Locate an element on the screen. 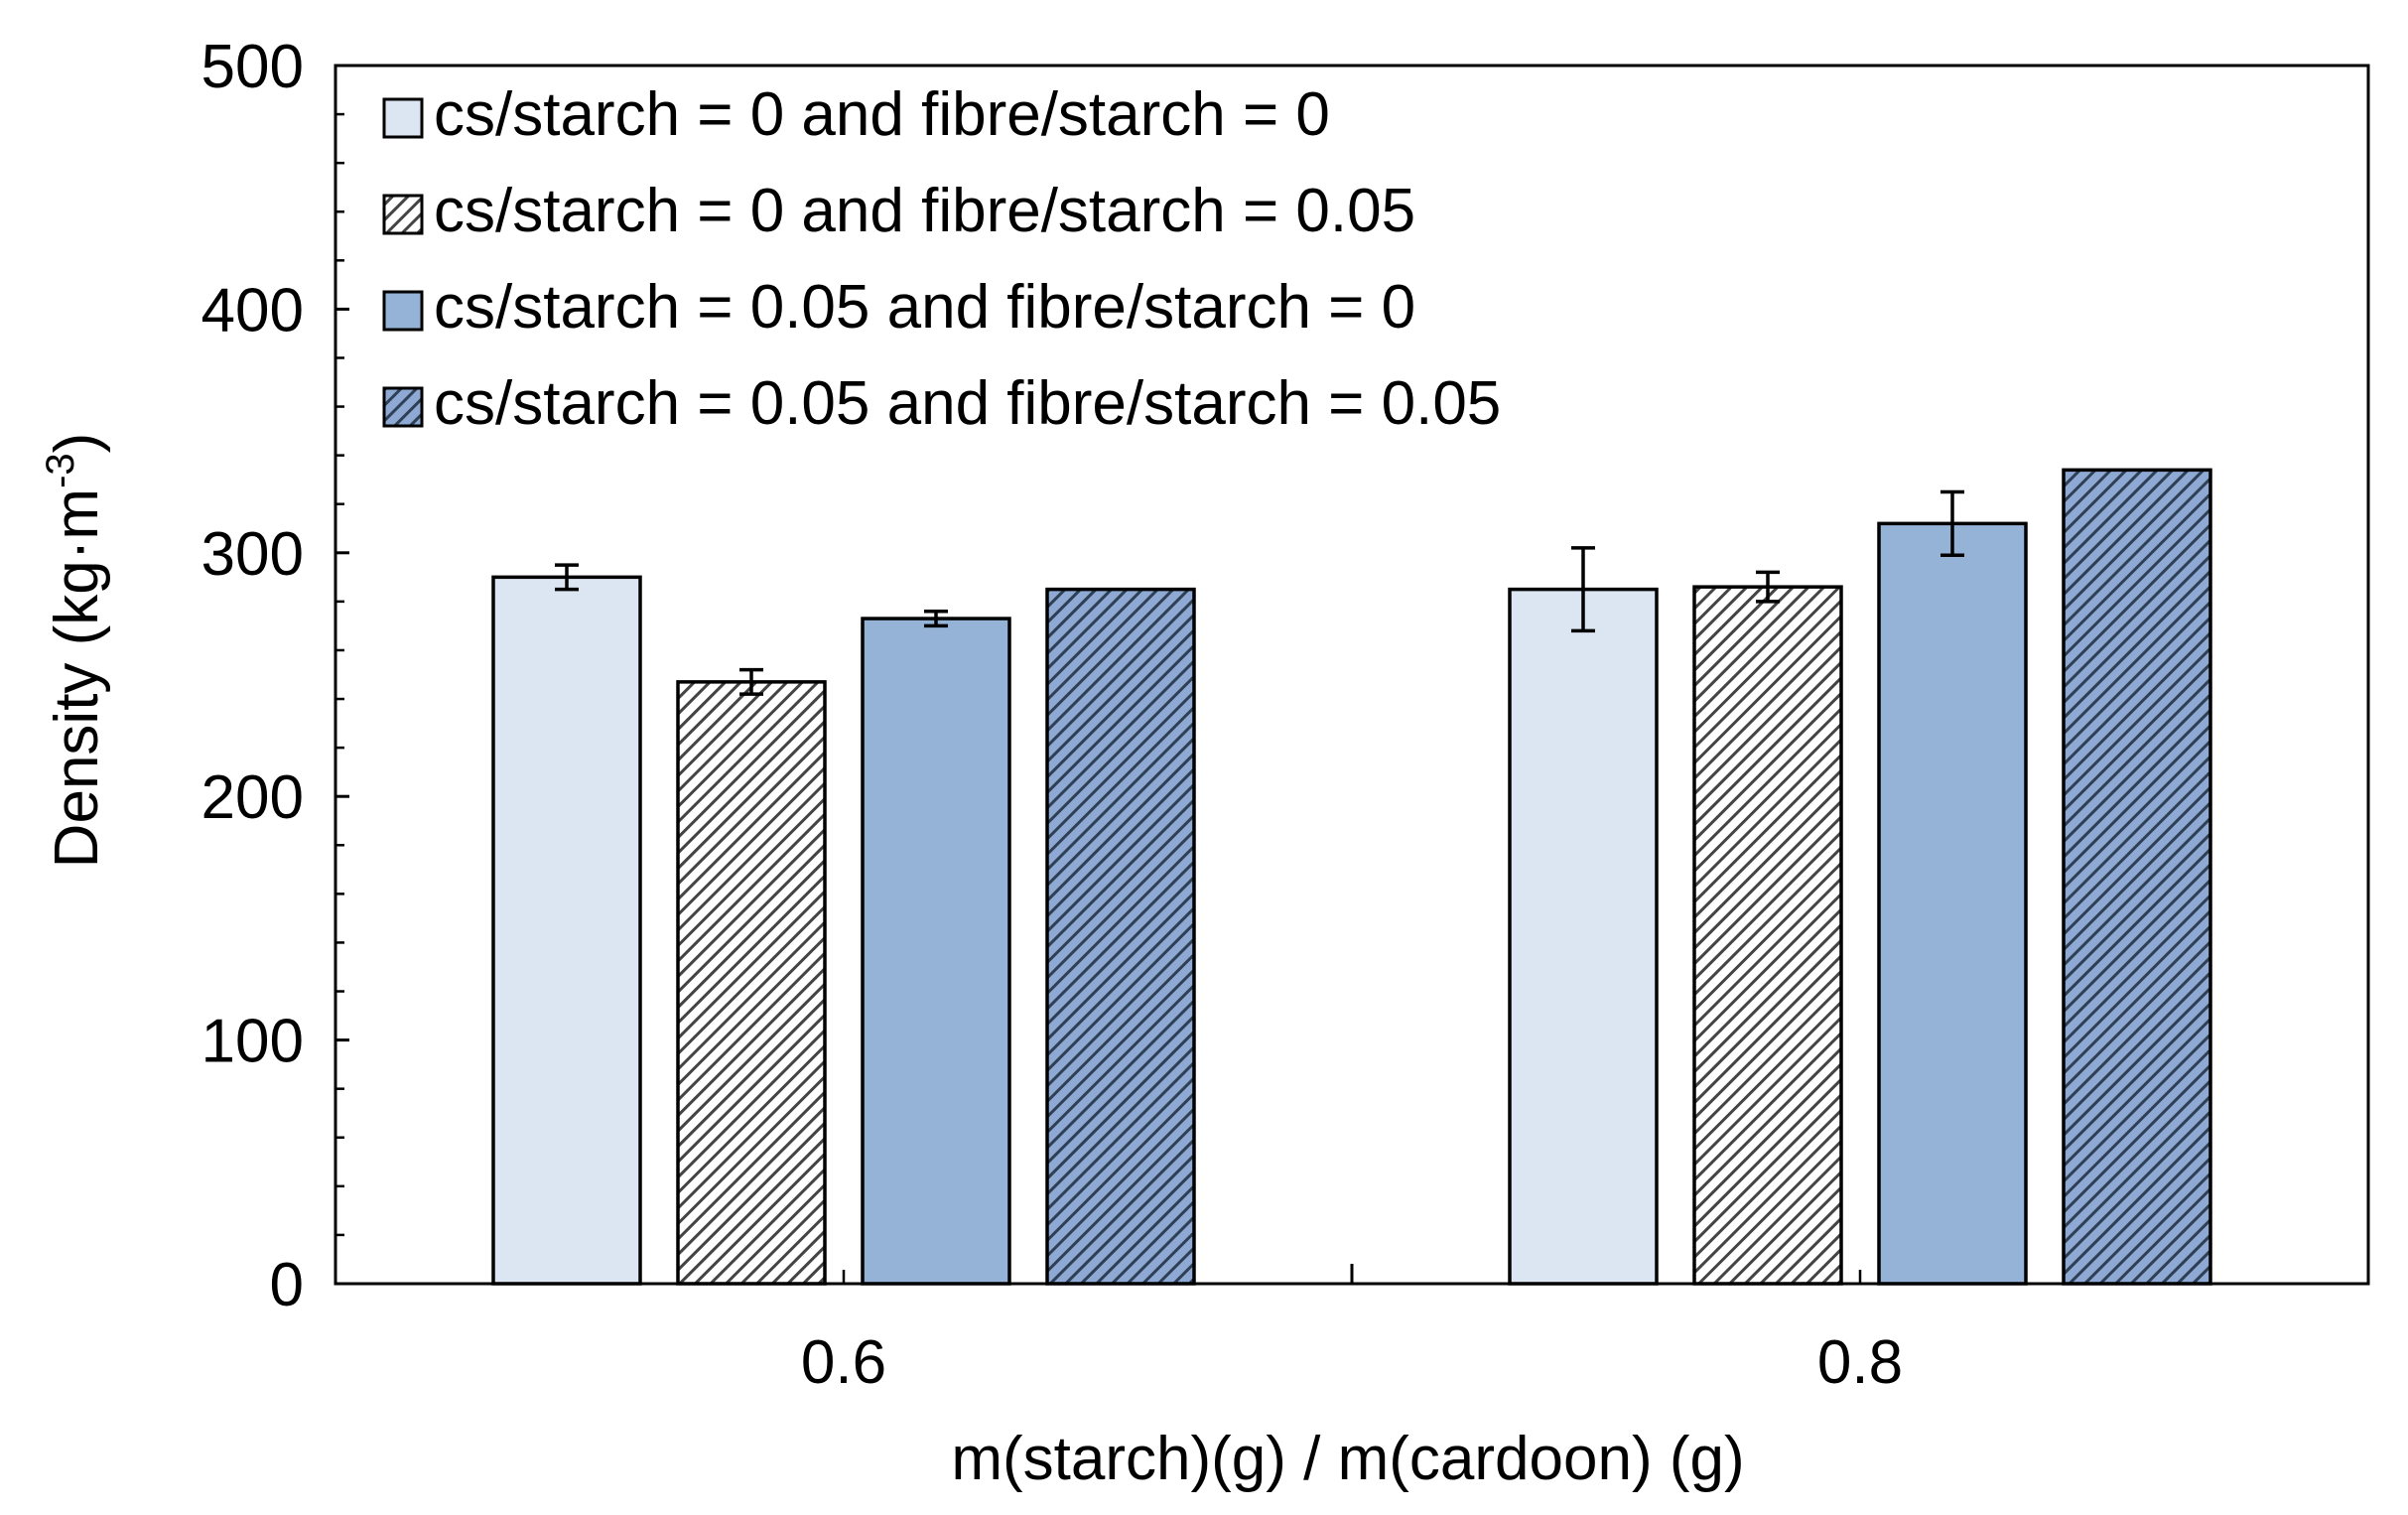  y-tick-label: 400 is located at coordinates (253, 310).